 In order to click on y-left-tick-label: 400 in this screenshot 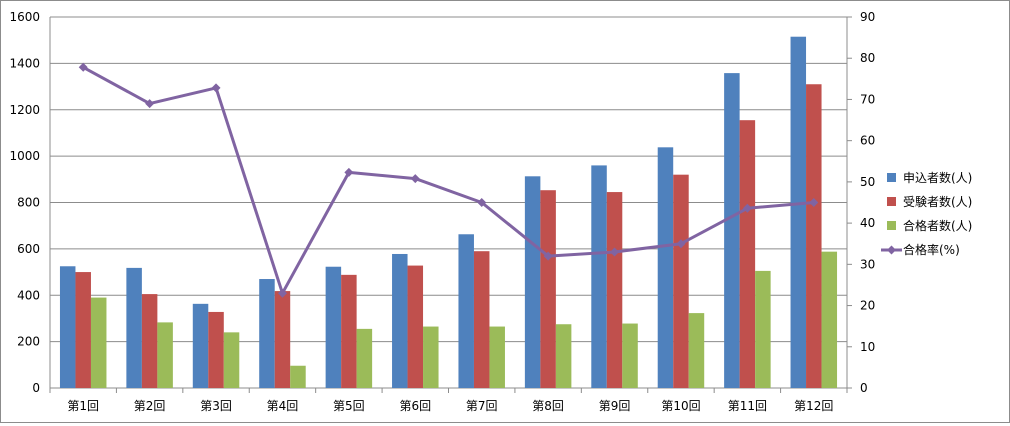, I will do `click(28, 295)`.